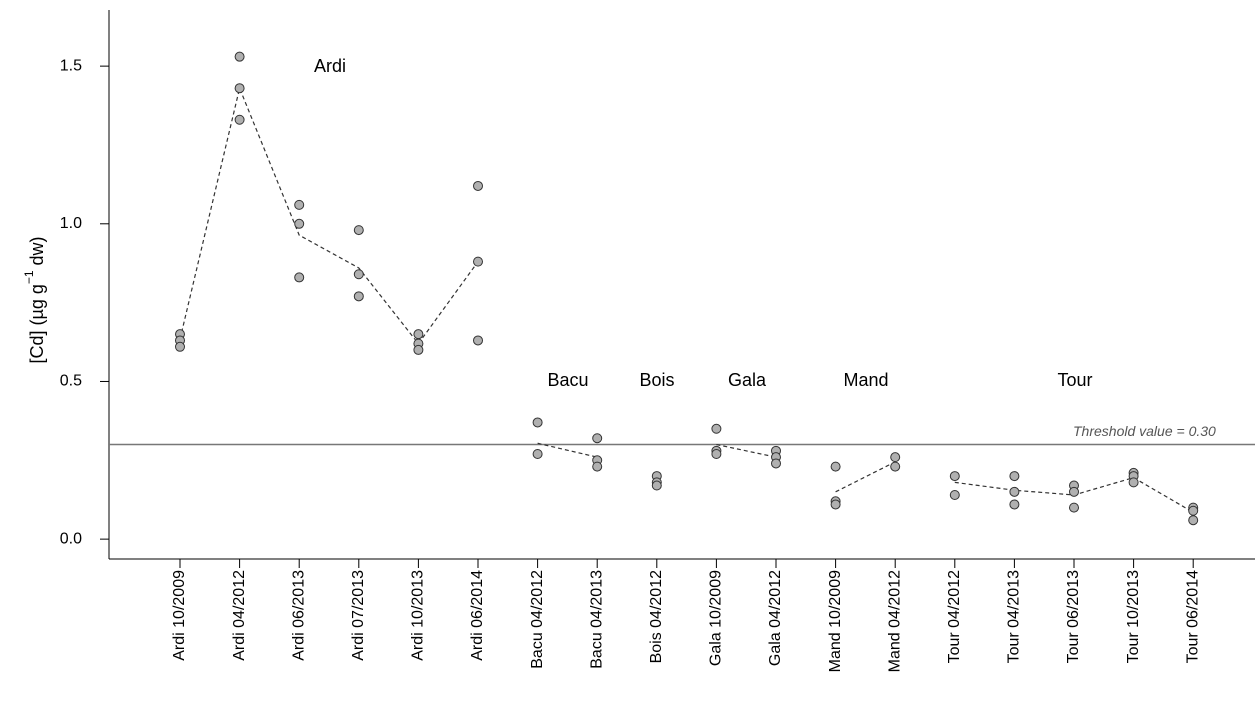 This screenshot has width=1255, height=716. I want to click on x-tick-label: Mand 10/2009, so click(835, 621).